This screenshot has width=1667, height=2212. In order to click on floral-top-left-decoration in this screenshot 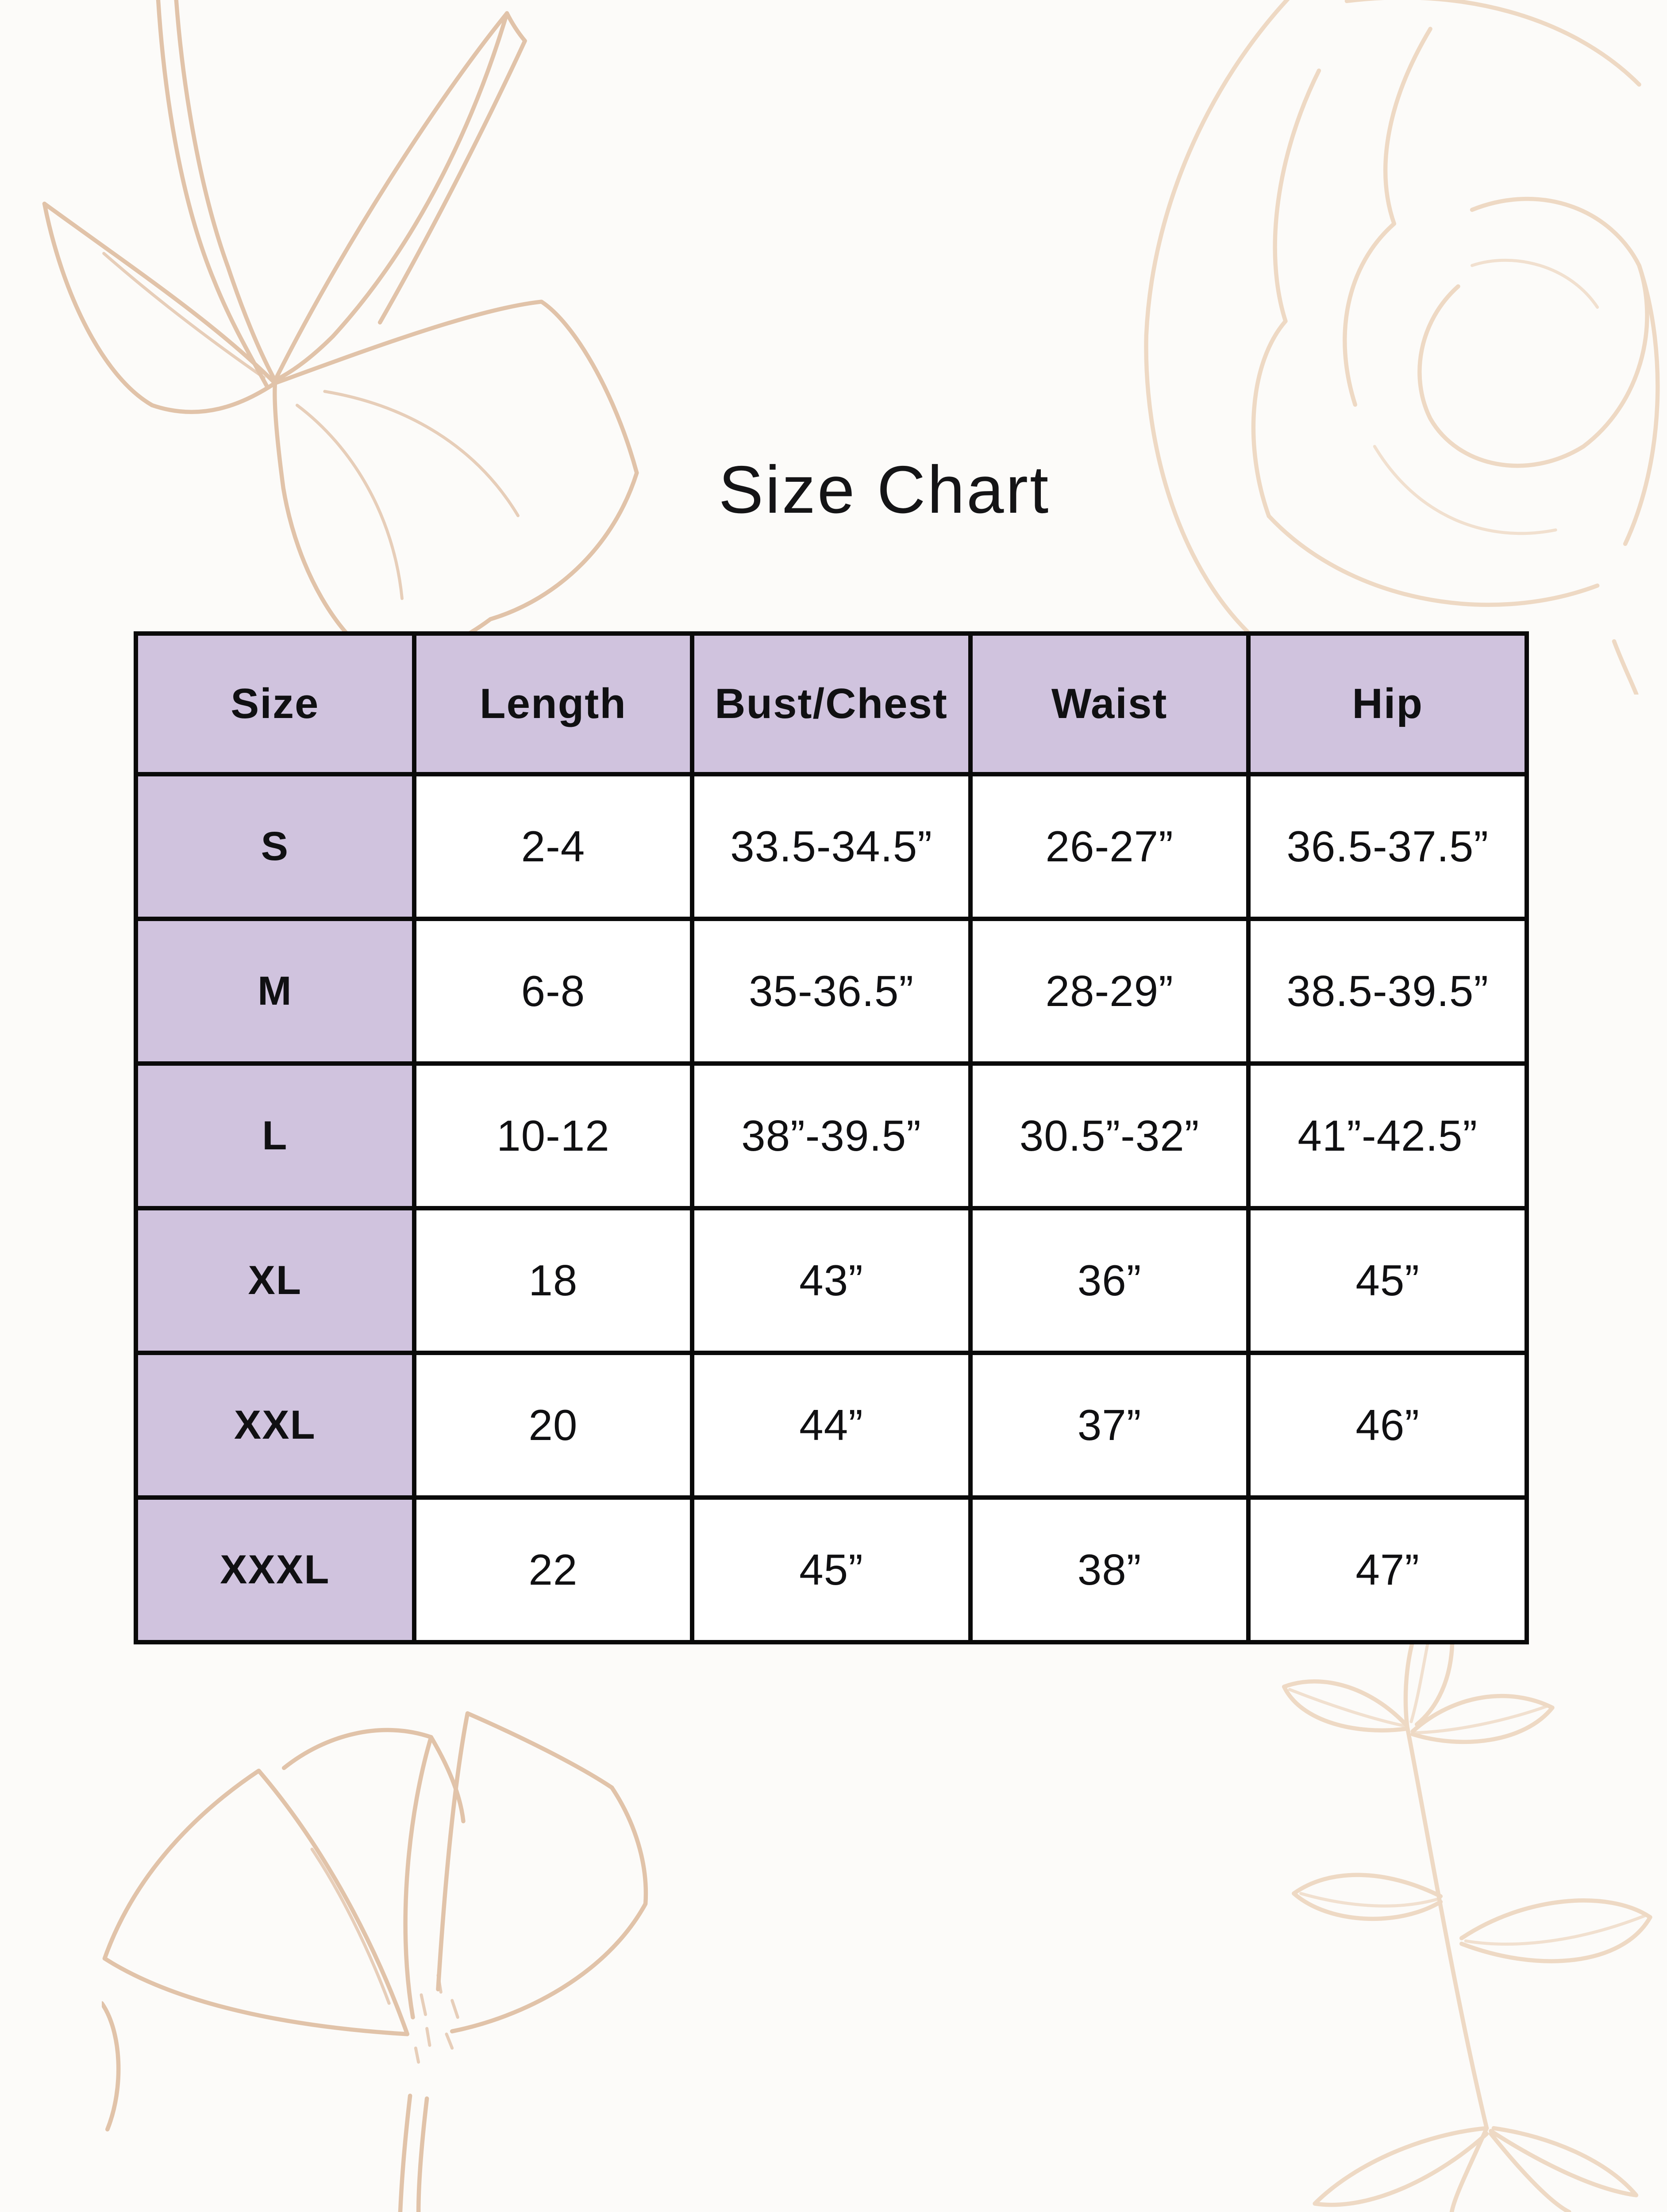, I will do `click(340, 334)`.